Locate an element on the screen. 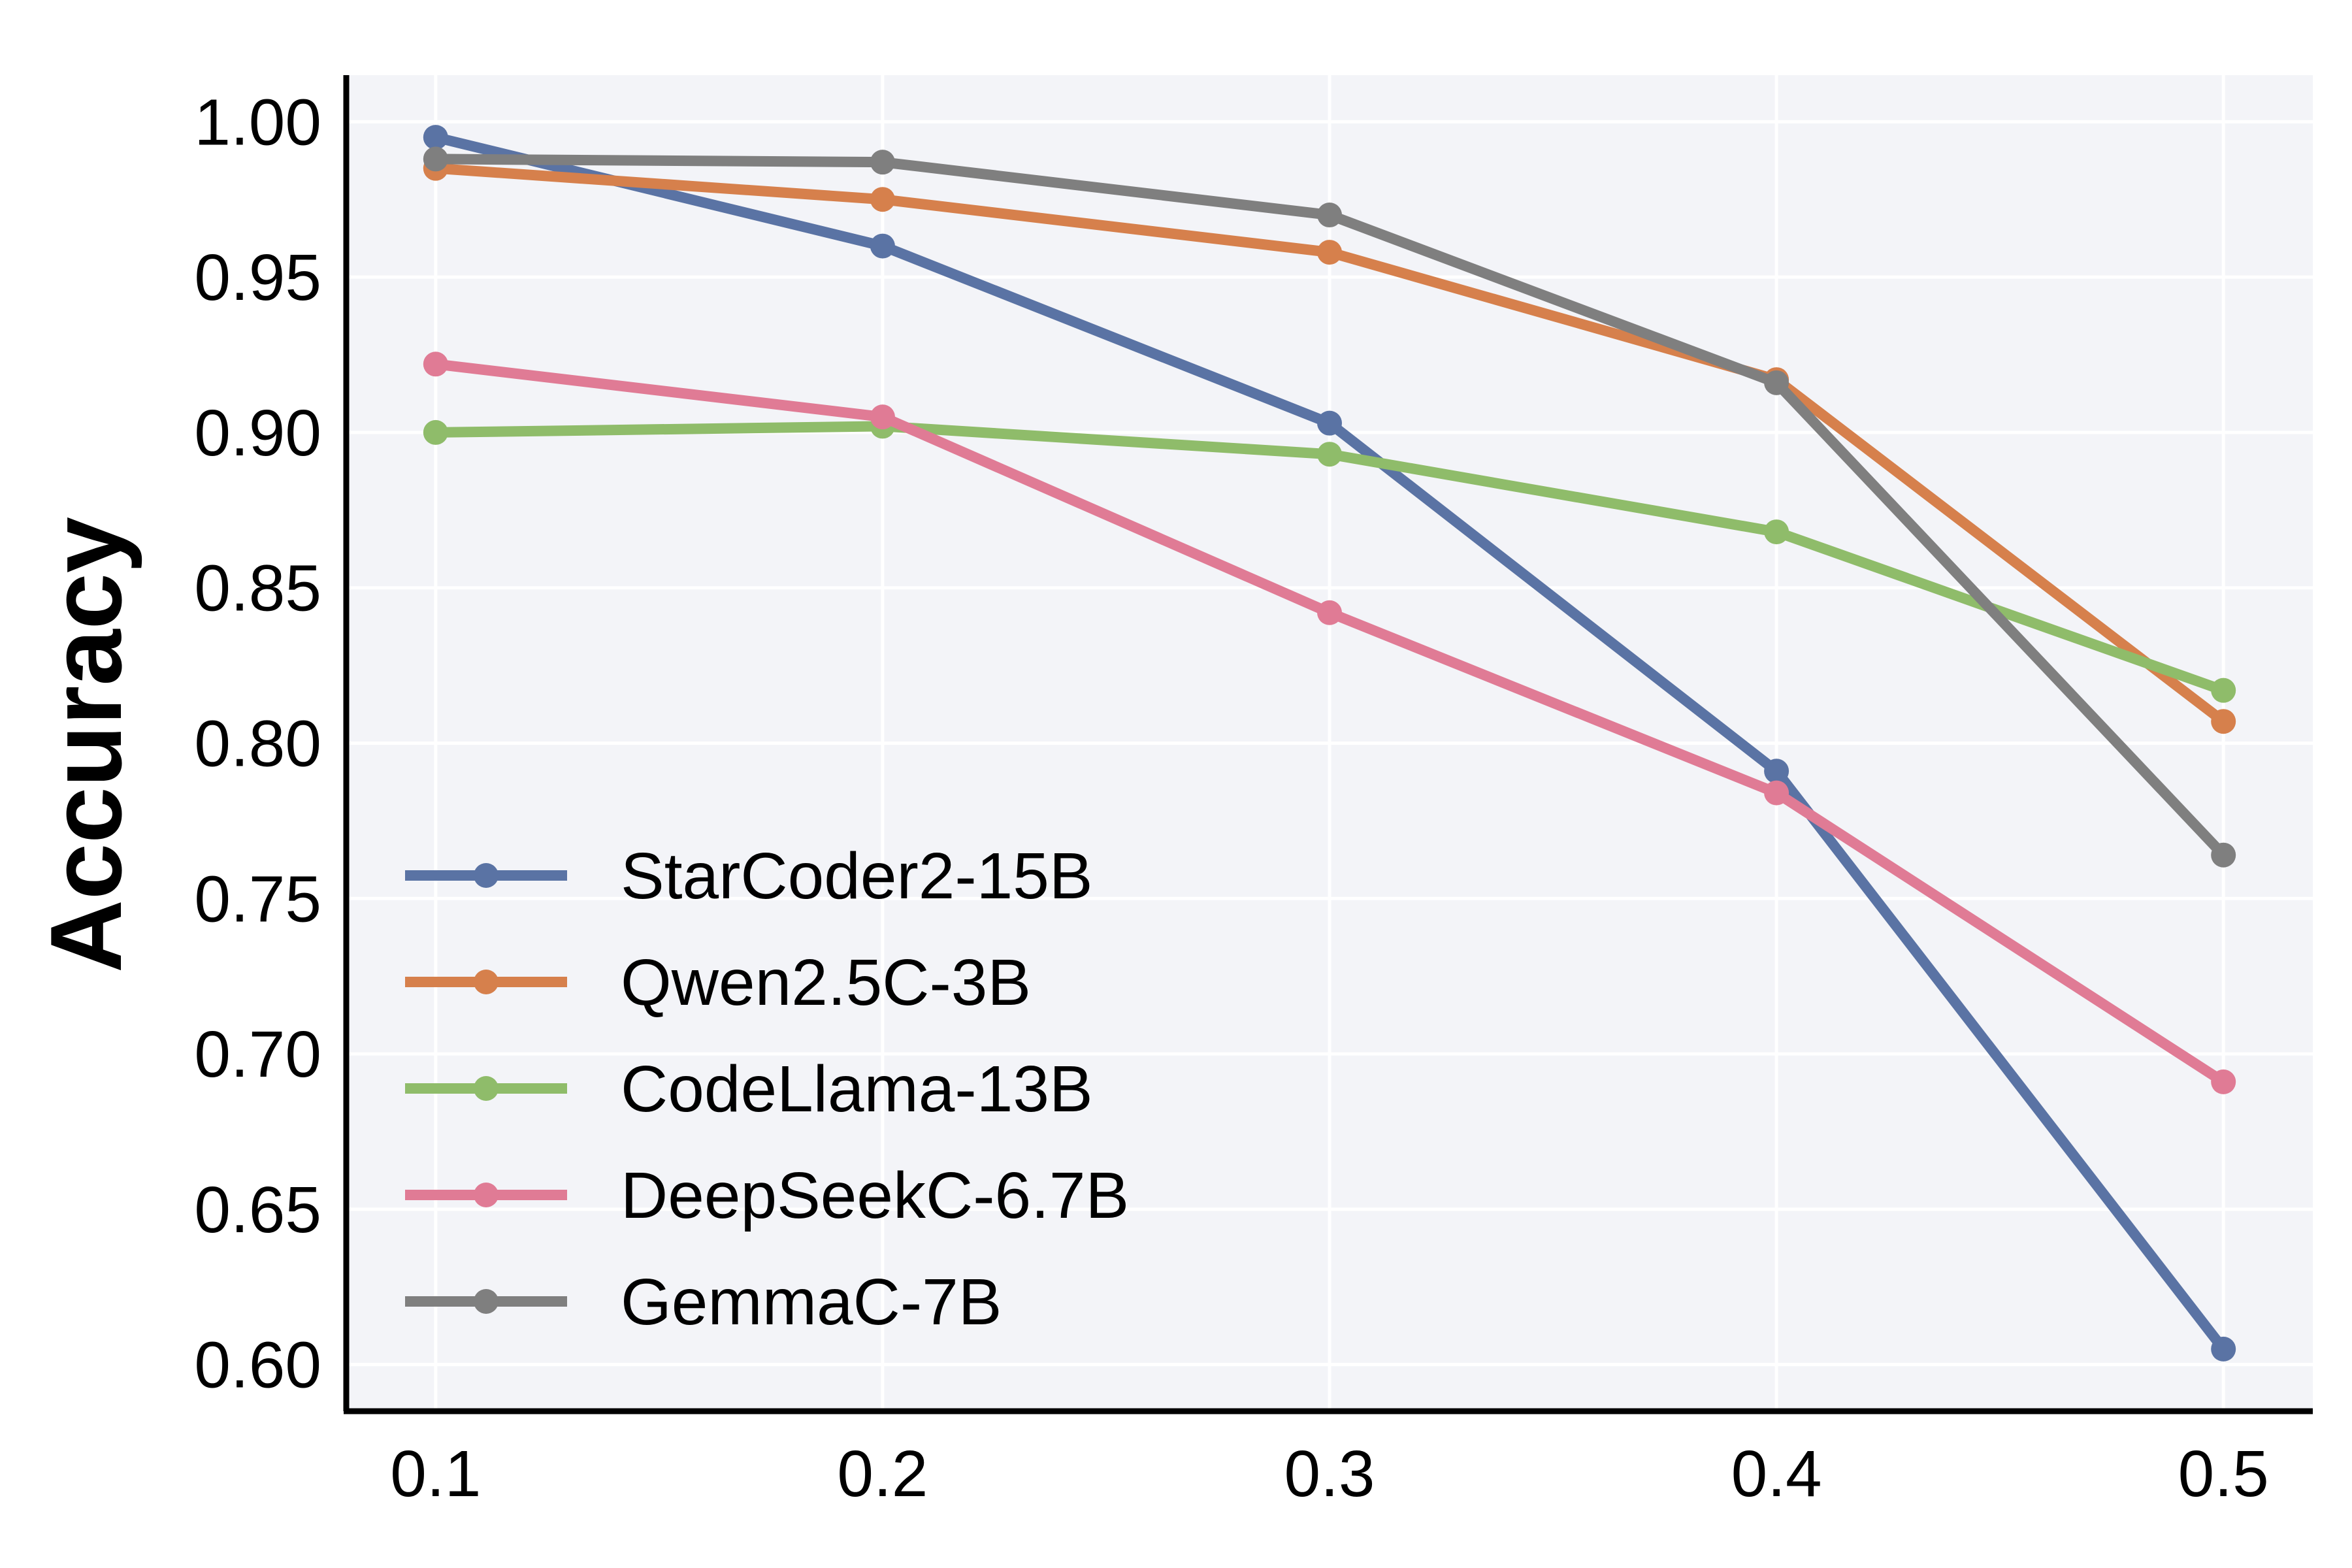 Image resolution: width=2352 pixels, height=1568 pixels. y-tick-labels: 0.60 0.65 0.70 0.75 0.80 0.85 0.90 0.95 1.00 is located at coordinates (257, 743).